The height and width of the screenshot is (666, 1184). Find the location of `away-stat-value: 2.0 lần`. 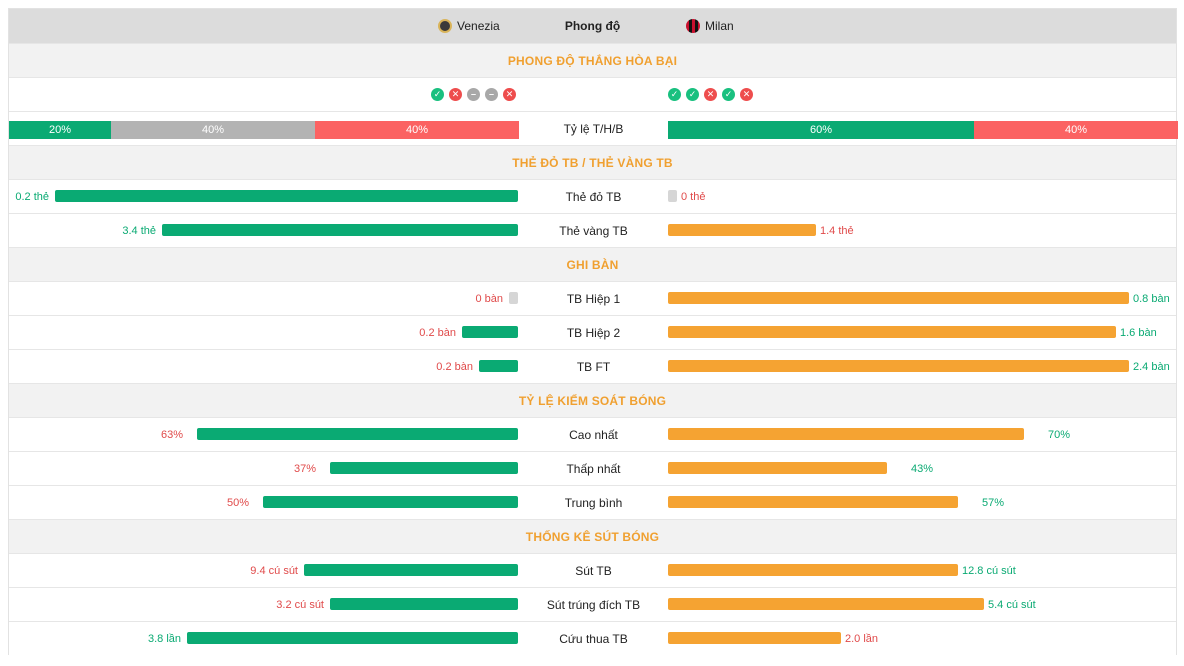

away-stat-value: 2.0 lần is located at coordinates (862, 638).